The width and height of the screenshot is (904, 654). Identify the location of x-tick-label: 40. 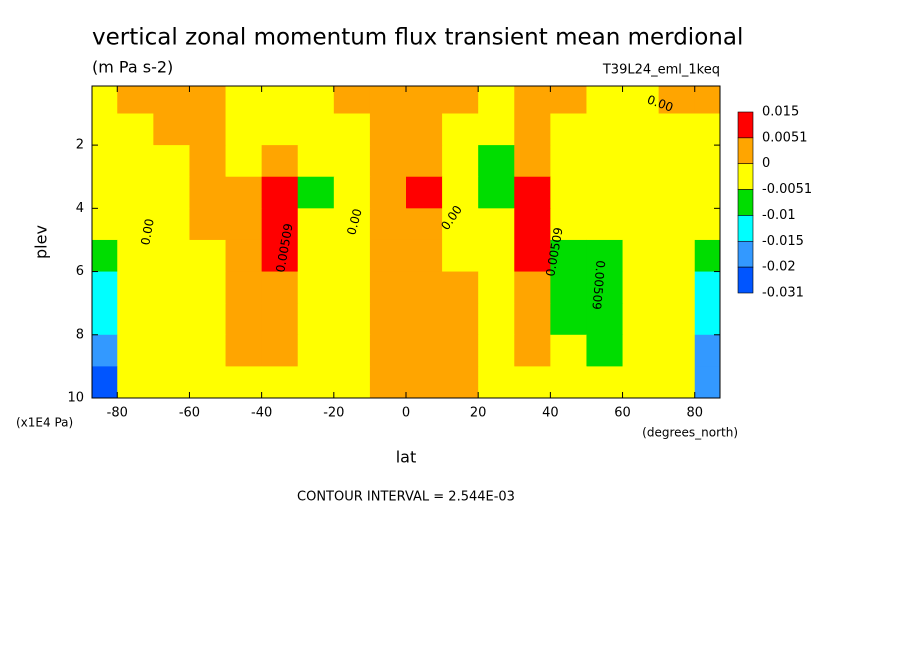
(550, 413).